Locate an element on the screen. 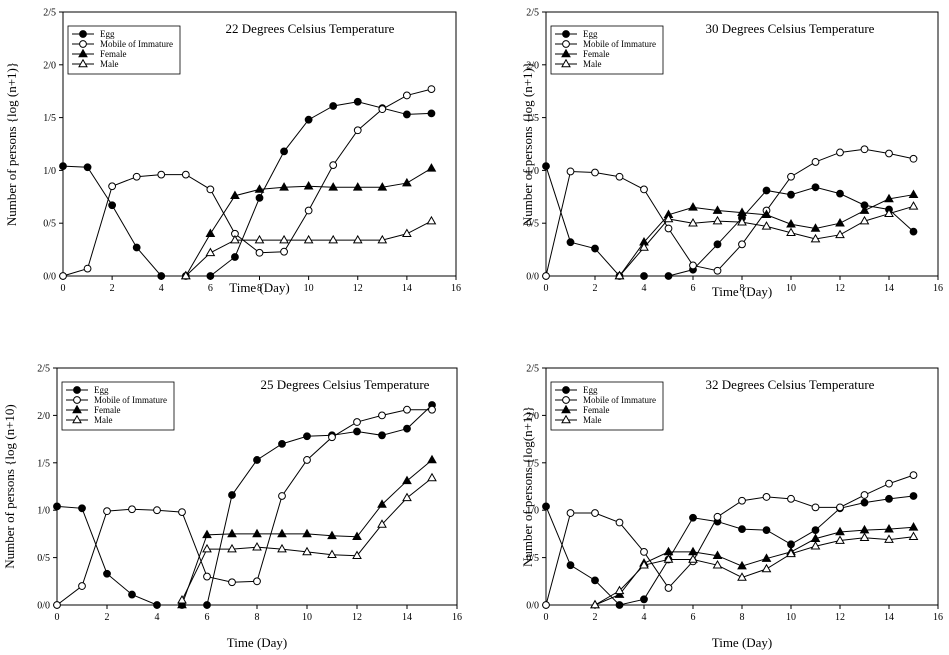 This screenshot has height=655, width=949. x-tick-label: 0 is located at coordinates (57, 617).